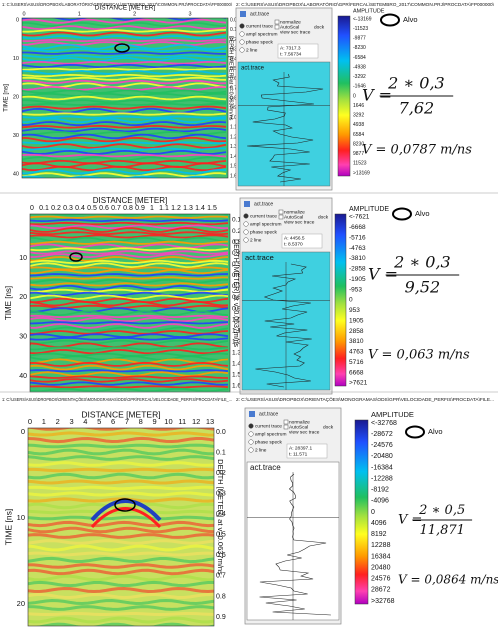  I want to click on y-tick-label: 20, so click(21, 603).